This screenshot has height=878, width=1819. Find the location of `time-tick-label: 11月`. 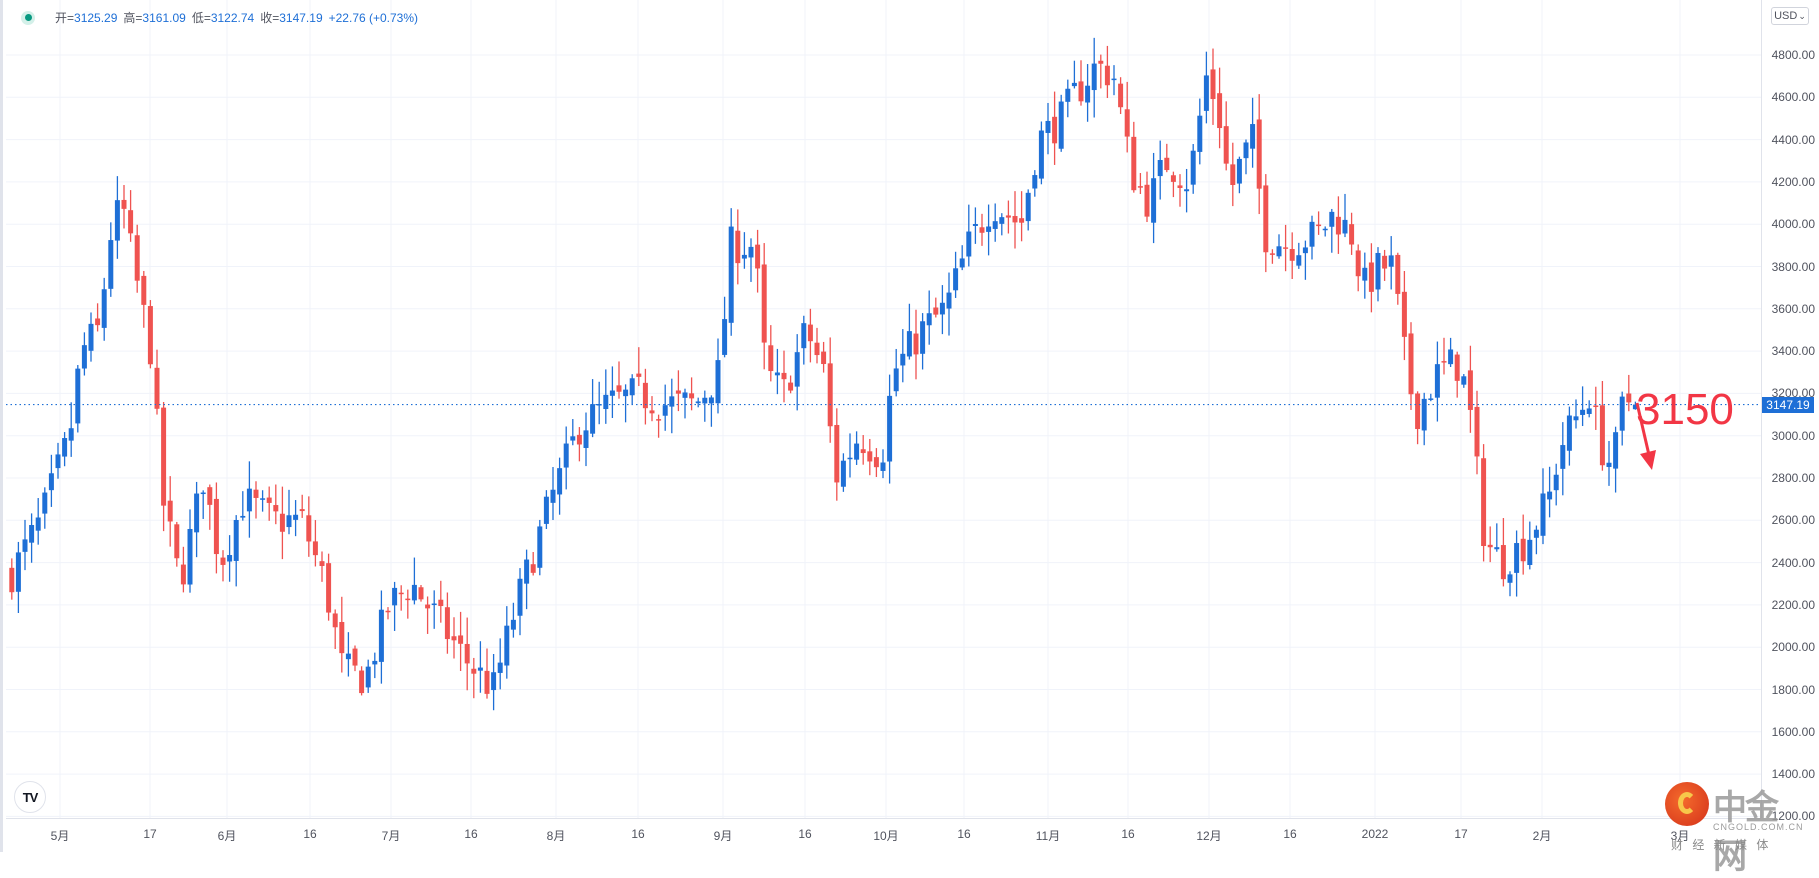

time-tick-label: 11月 is located at coordinates (1048, 836).